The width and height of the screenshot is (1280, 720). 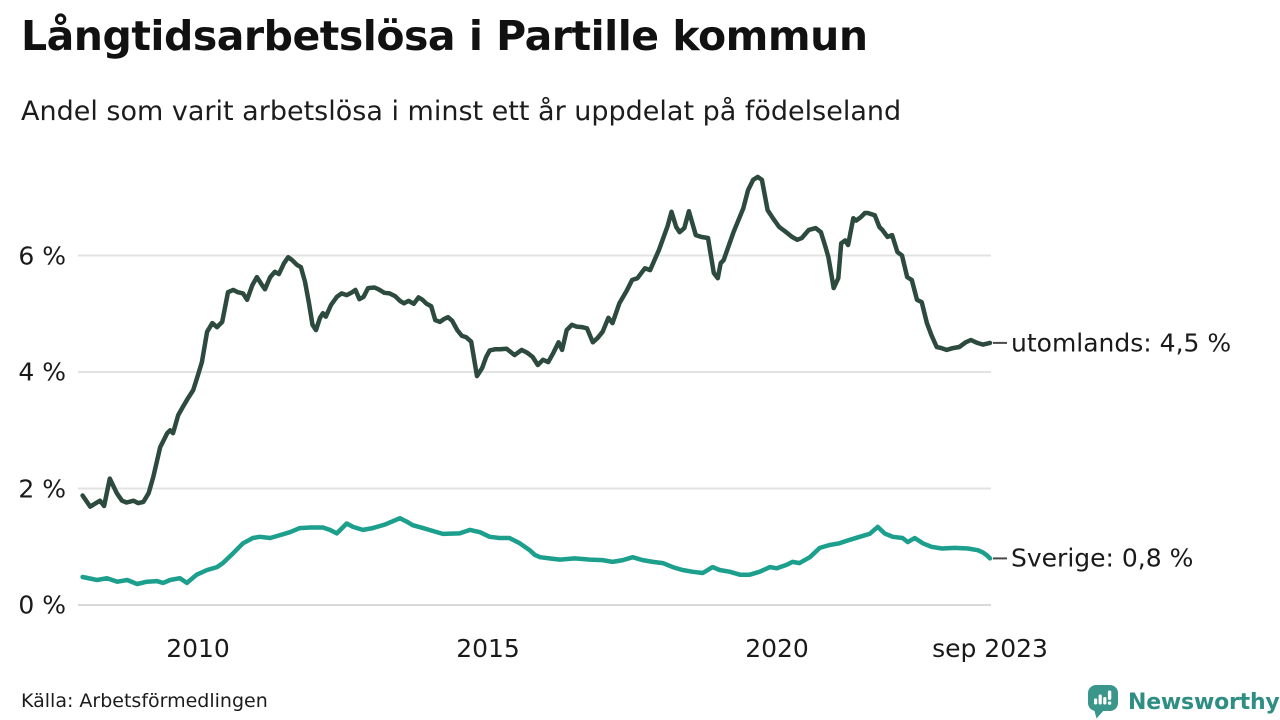 I want to click on chart-title: Långtidsarbetslösa i Partille kommun, so click(x=444, y=36).